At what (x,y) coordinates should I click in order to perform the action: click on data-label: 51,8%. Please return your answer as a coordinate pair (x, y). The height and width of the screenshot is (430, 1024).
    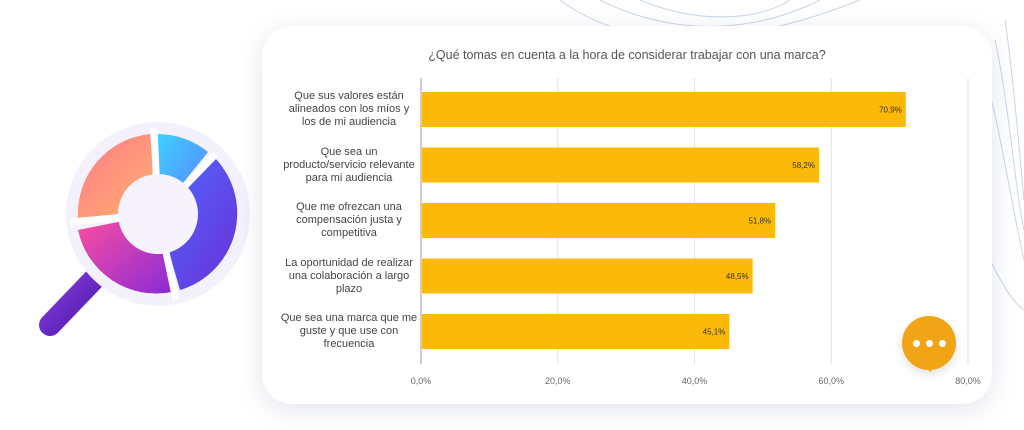
    Looking at the image, I should click on (759, 221).